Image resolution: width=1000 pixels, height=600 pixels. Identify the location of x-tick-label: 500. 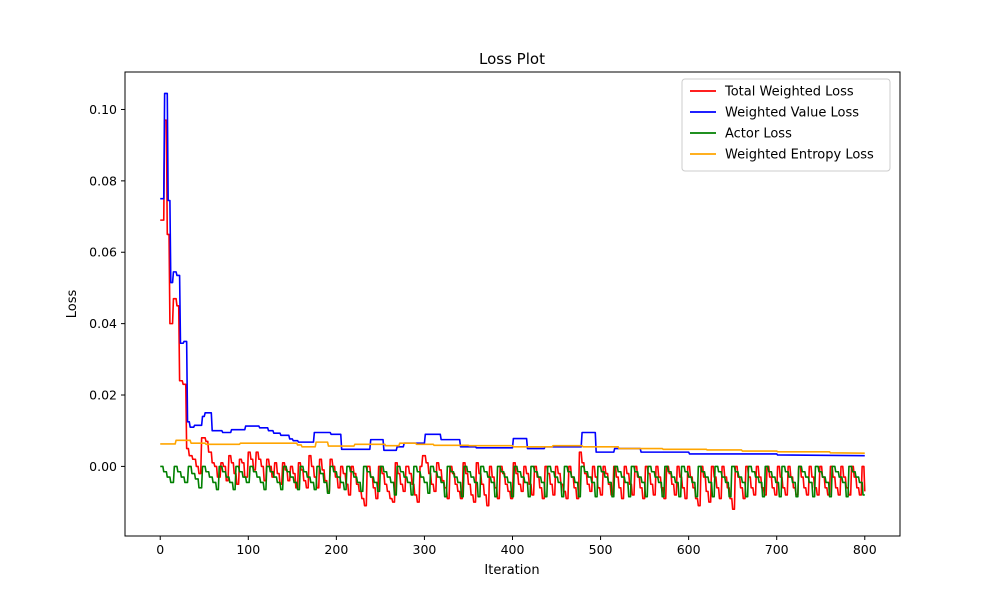
(601, 549).